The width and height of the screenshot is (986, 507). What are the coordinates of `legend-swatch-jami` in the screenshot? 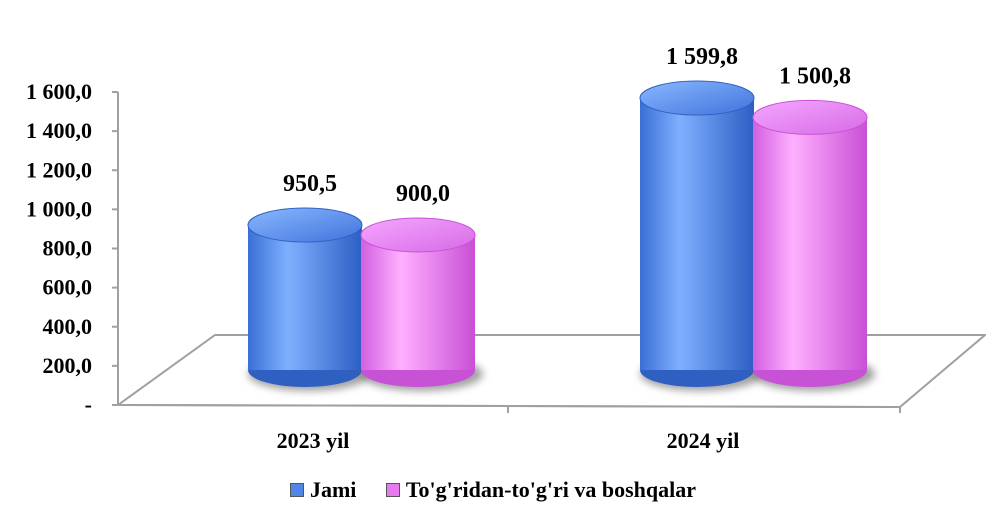 It's located at (296, 490).